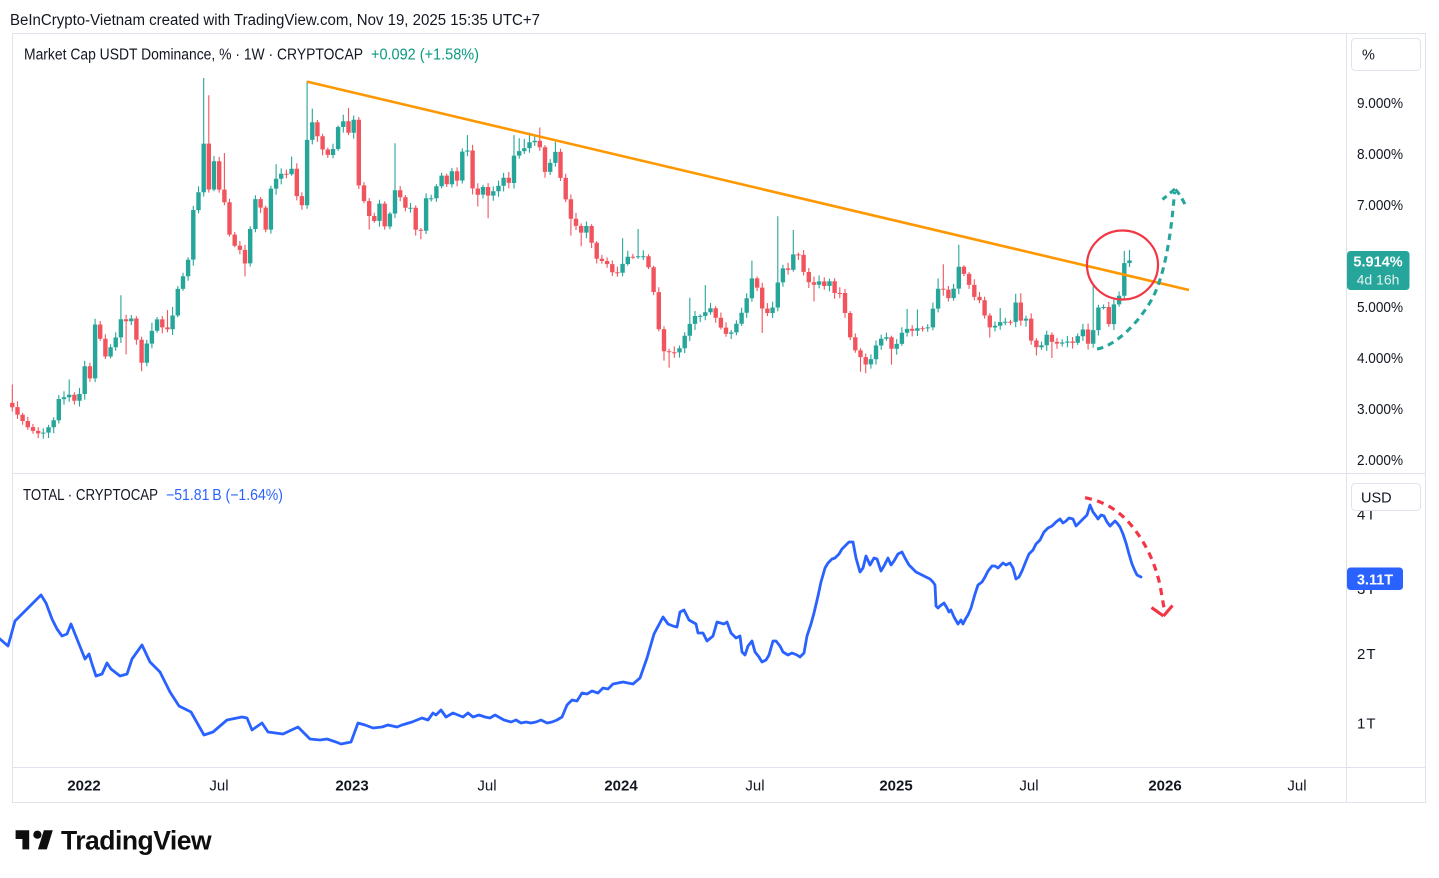 The image size is (1439, 878). Describe the element at coordinates (1367, 724) in the screenshot. I see `svg-text: 1T` at that location.